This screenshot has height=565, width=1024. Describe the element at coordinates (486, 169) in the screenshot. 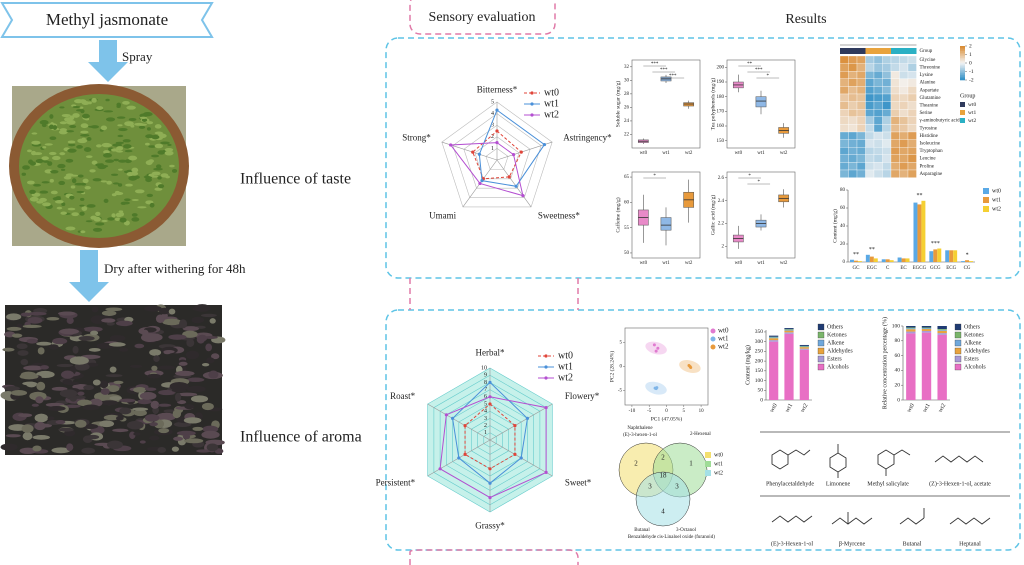

I see `radar-line` at that location.